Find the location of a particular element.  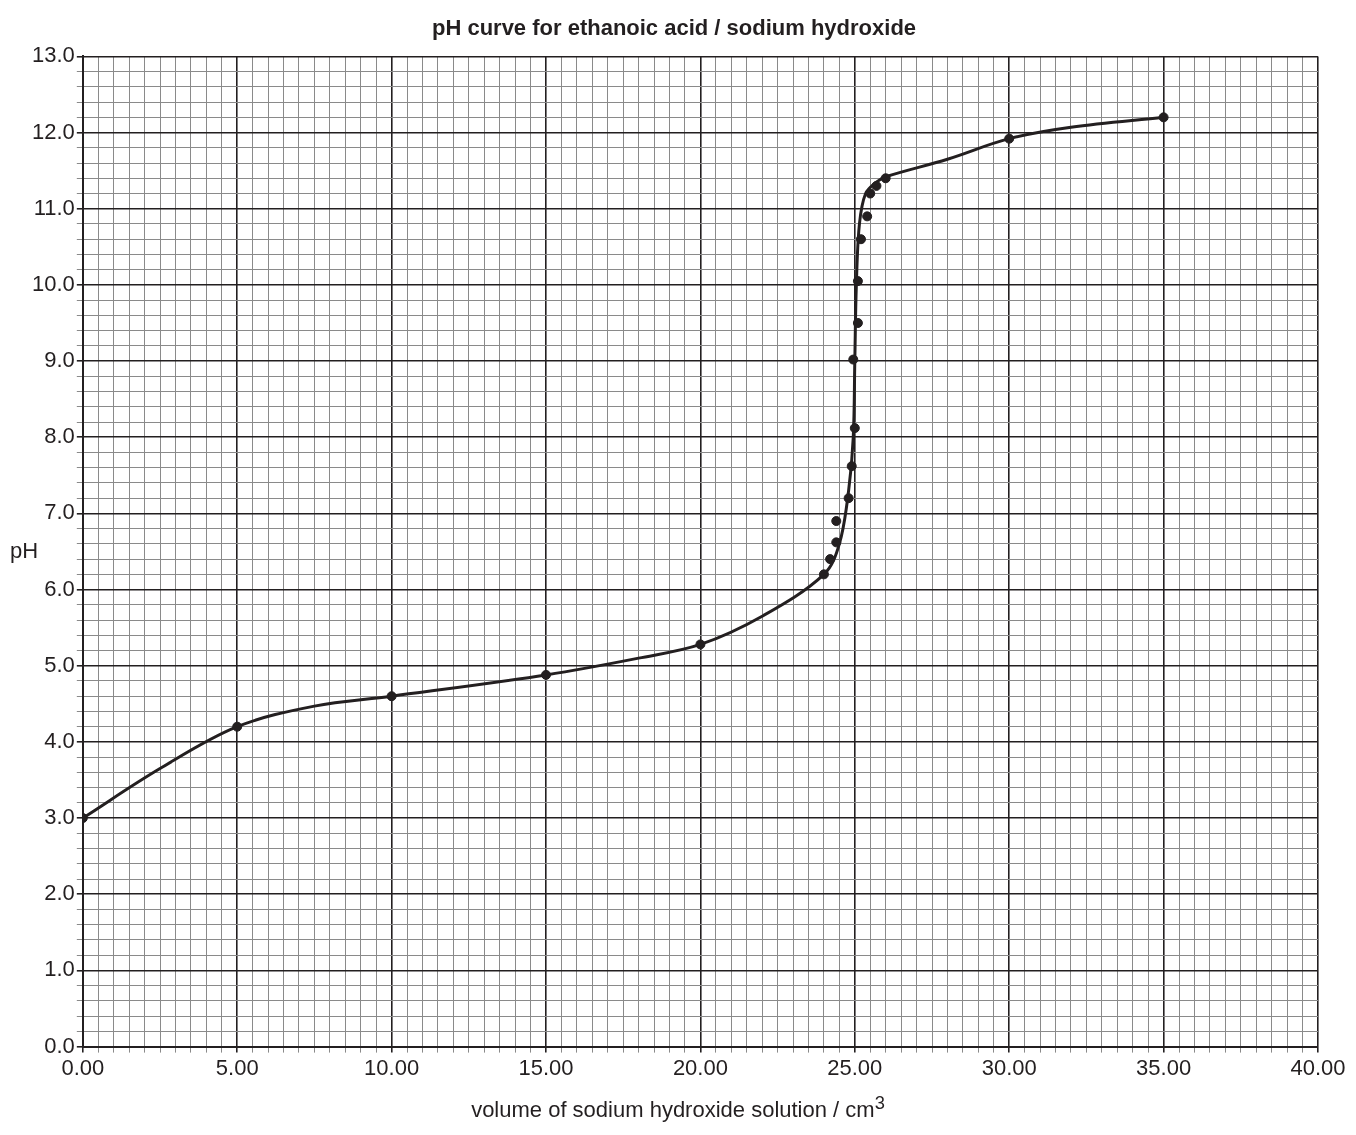

x-tick-label: 15.00 is located at coordinates (546, 1067).